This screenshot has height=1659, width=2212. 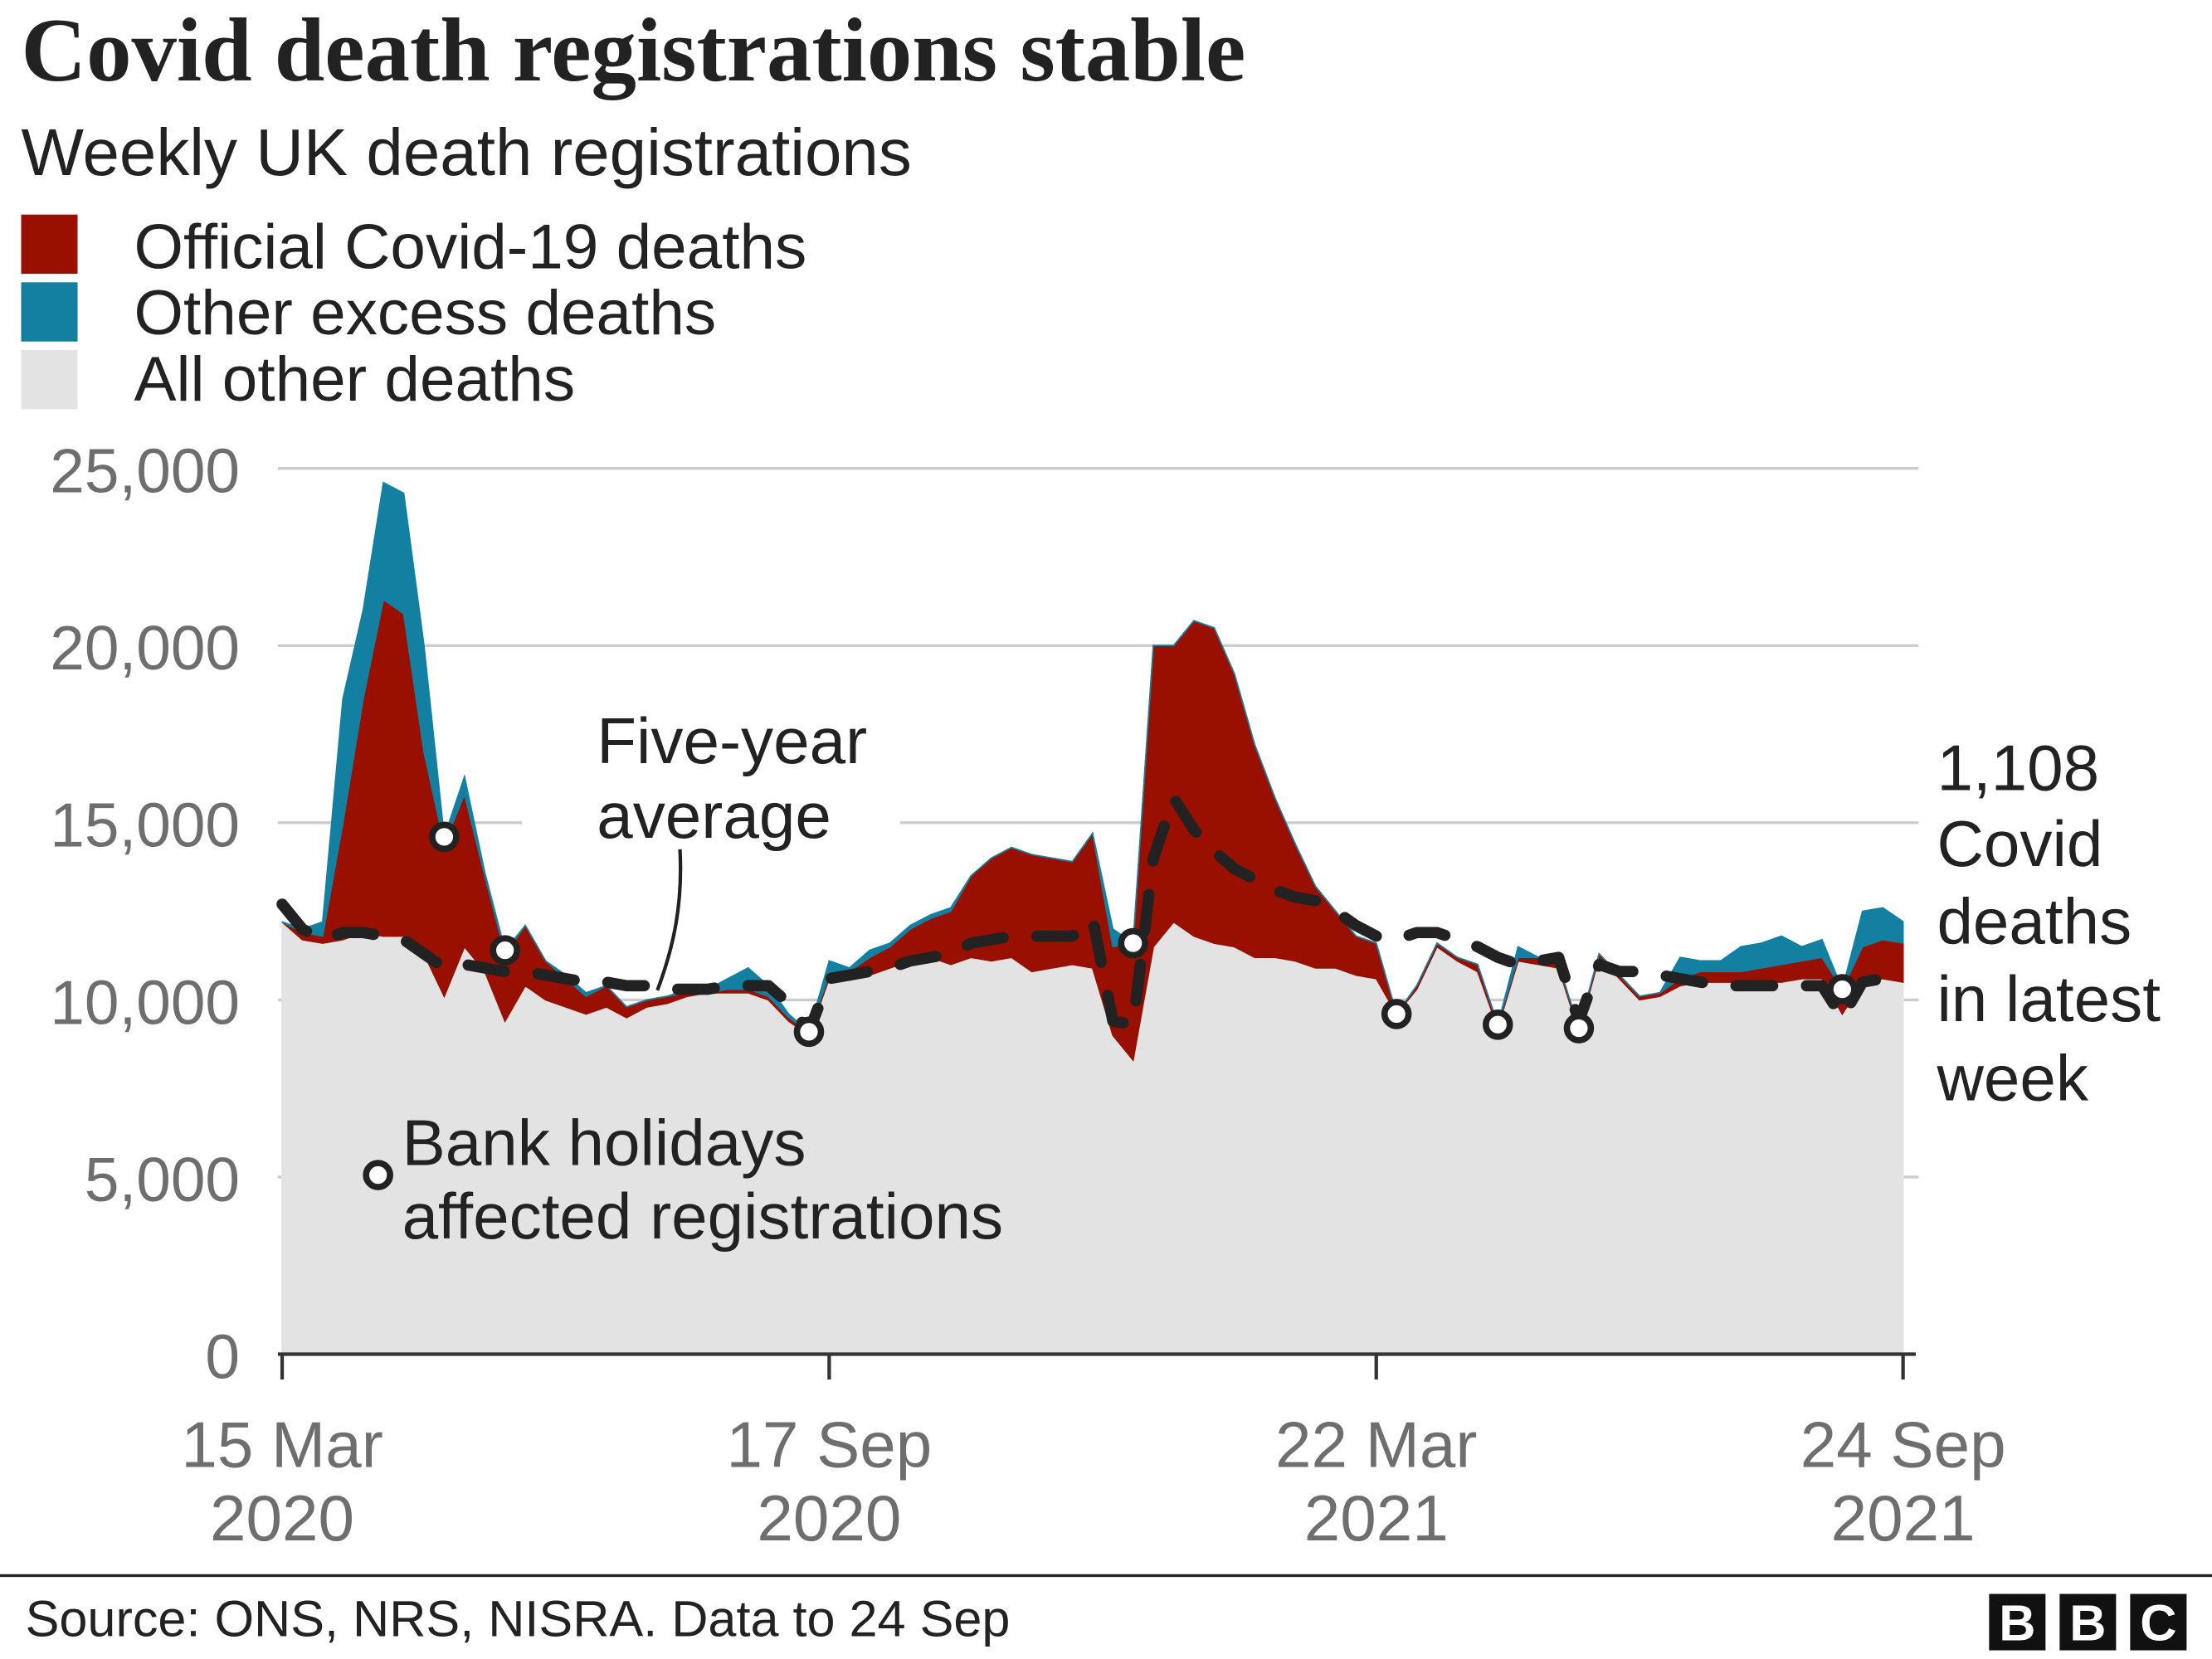 What do you see at coordinates (355, 379) in the screenshot?
I see `legend-label-other: All other deaths` at bounding box center [355, 379].